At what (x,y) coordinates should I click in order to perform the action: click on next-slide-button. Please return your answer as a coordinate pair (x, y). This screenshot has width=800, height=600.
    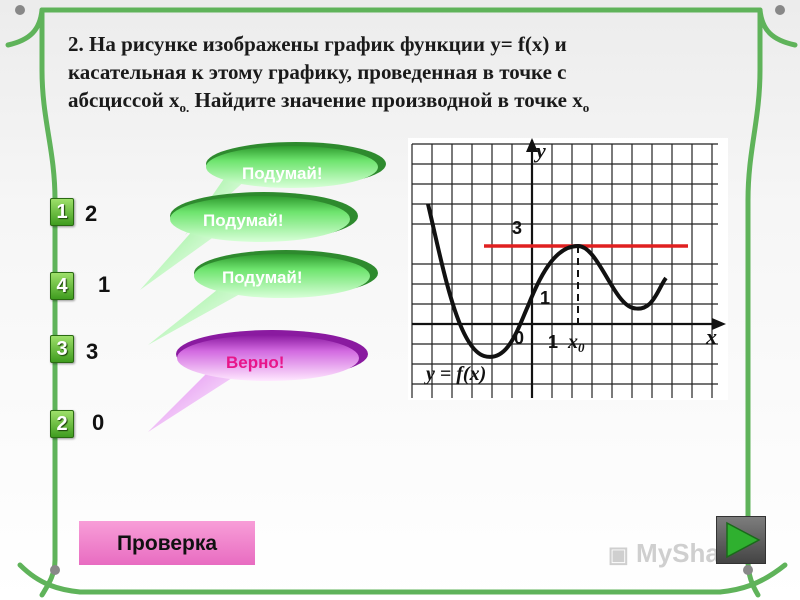
    Looking at the image, I should click on (741, 540).